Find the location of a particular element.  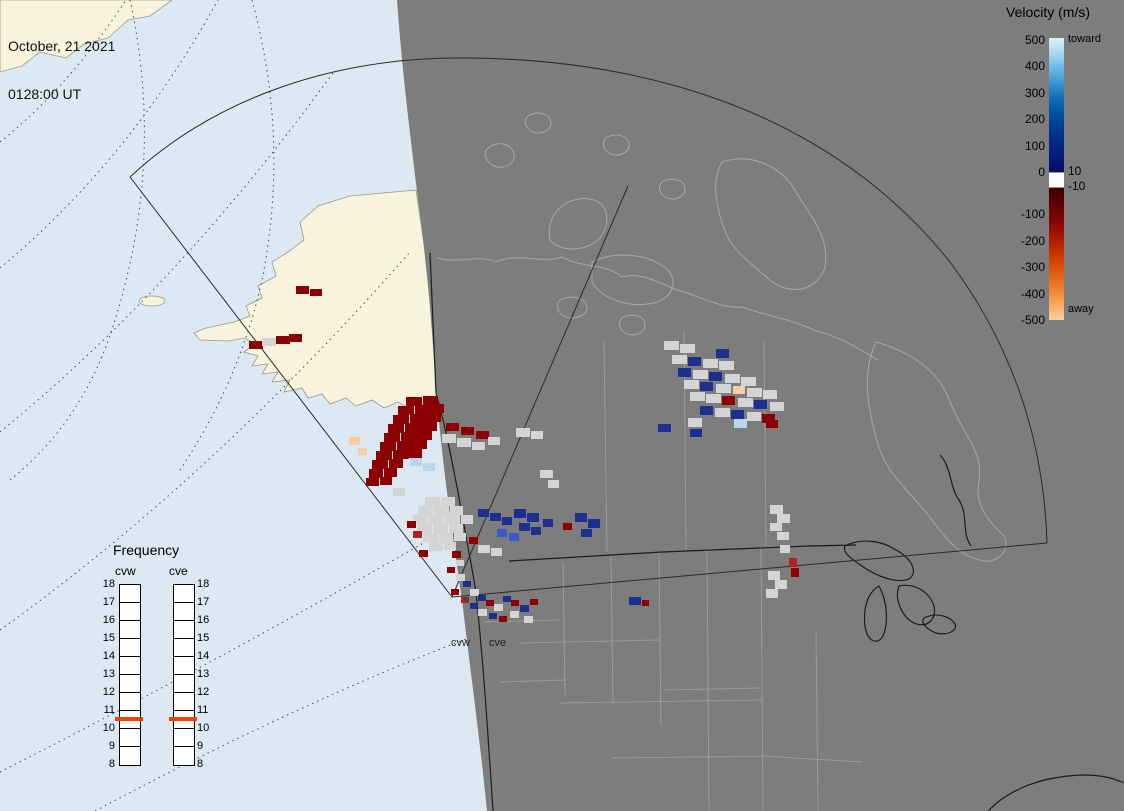

velocity-colorbar is located at coordinates (1056, 179).